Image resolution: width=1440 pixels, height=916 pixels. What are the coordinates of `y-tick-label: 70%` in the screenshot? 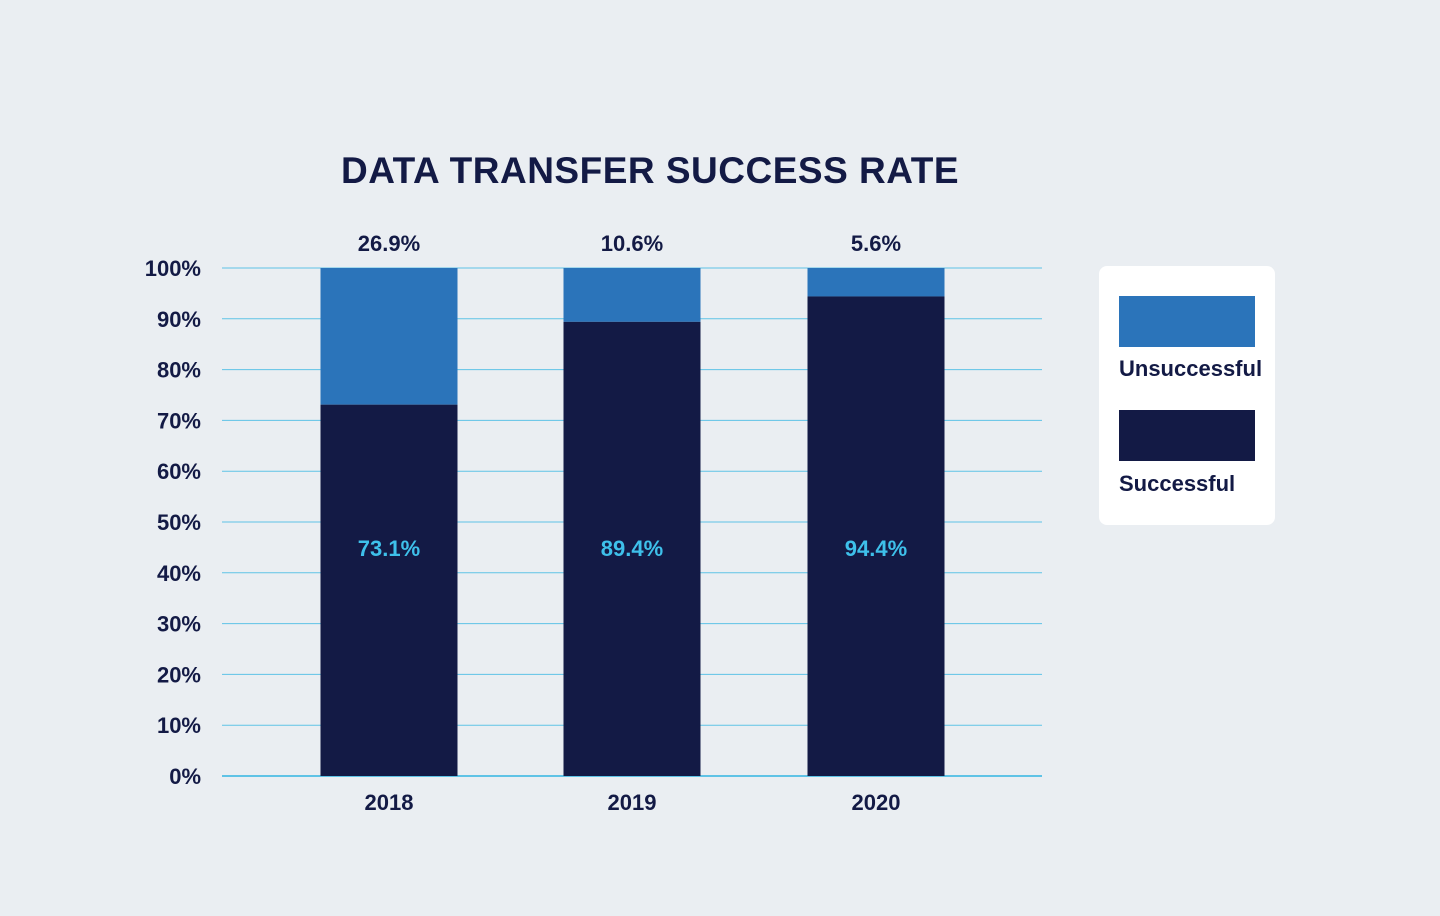 It's located at (179, 420).